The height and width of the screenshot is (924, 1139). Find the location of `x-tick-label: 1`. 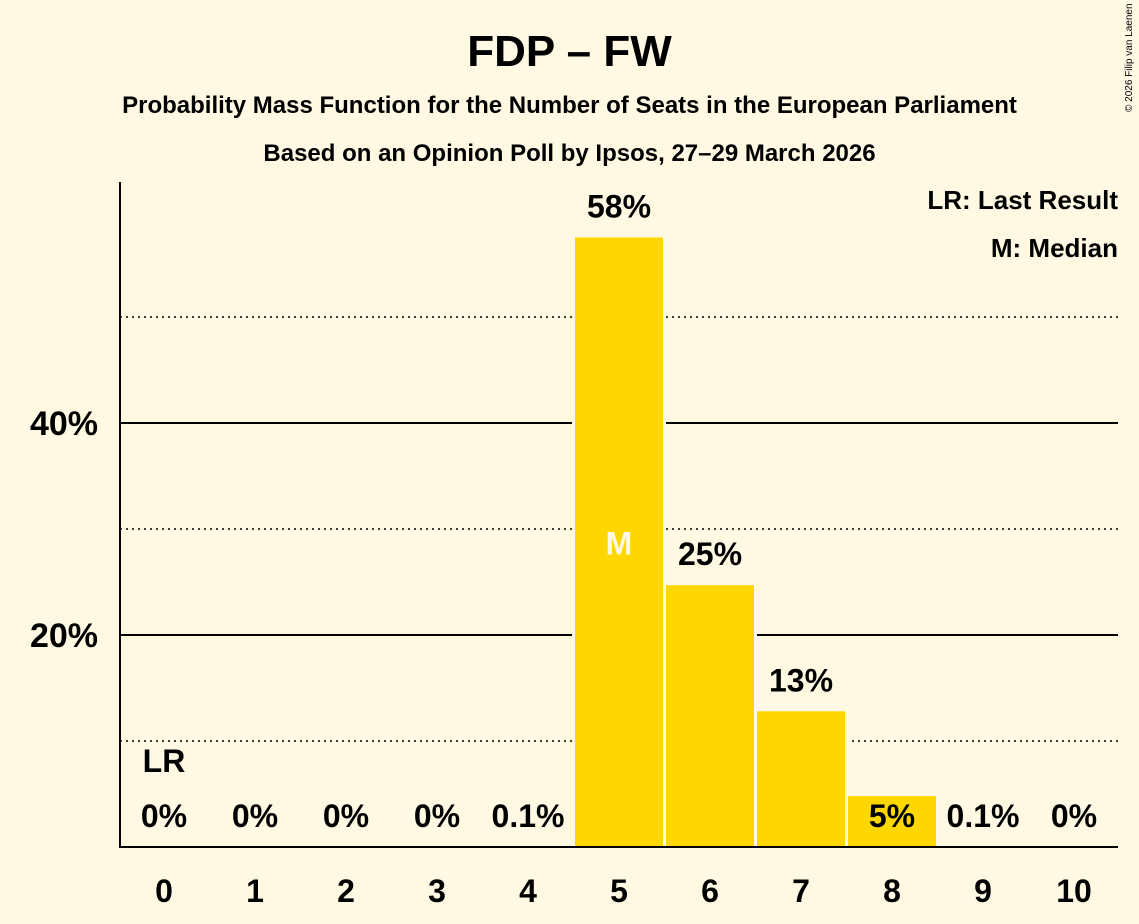

x-tick-label: 1 is located at coordinates (255, 891).